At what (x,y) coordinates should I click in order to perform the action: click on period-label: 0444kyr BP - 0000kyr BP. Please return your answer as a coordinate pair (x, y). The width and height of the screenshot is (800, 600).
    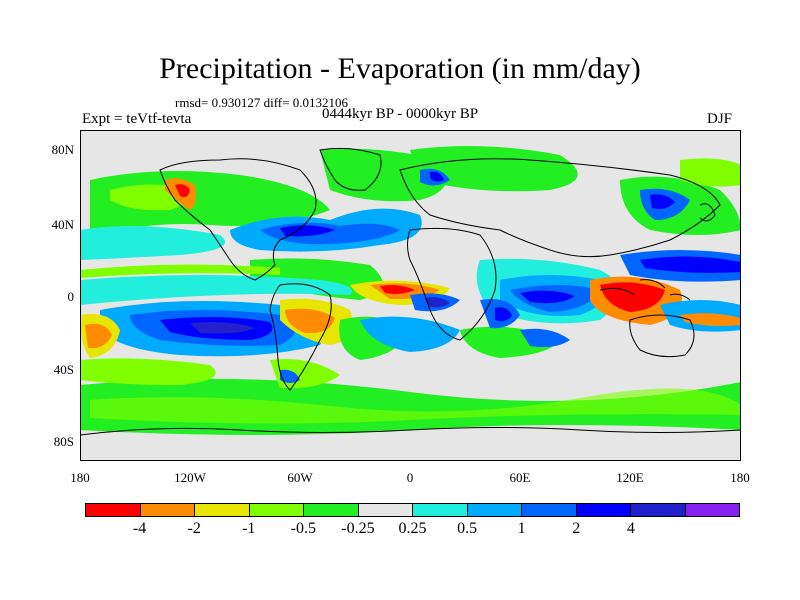
    Looking at the image, I should click on (400, 114).